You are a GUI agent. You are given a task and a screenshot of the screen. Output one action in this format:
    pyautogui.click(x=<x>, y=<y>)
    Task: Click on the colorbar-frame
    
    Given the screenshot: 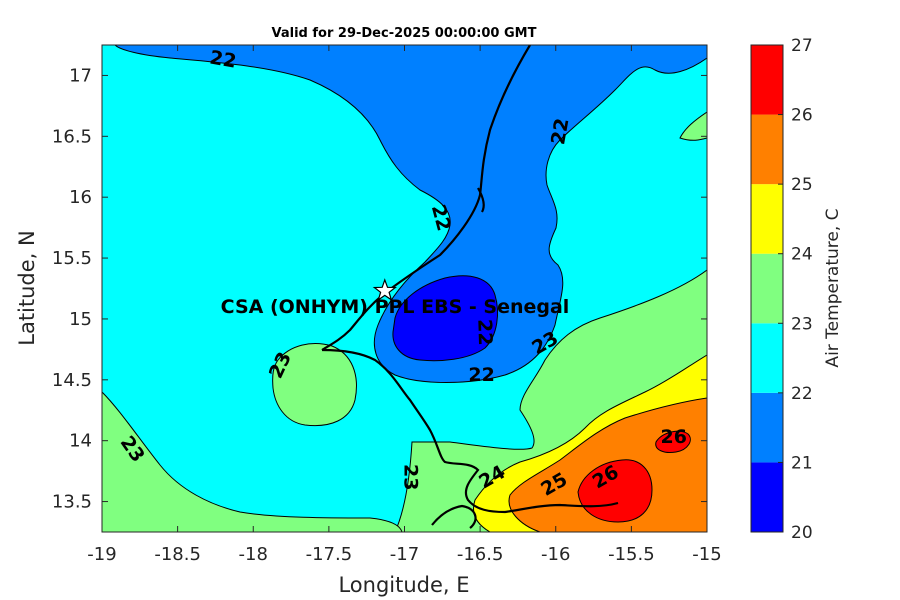 What is the action you would take?
    pyautogui.click(x=767, y=288)
    